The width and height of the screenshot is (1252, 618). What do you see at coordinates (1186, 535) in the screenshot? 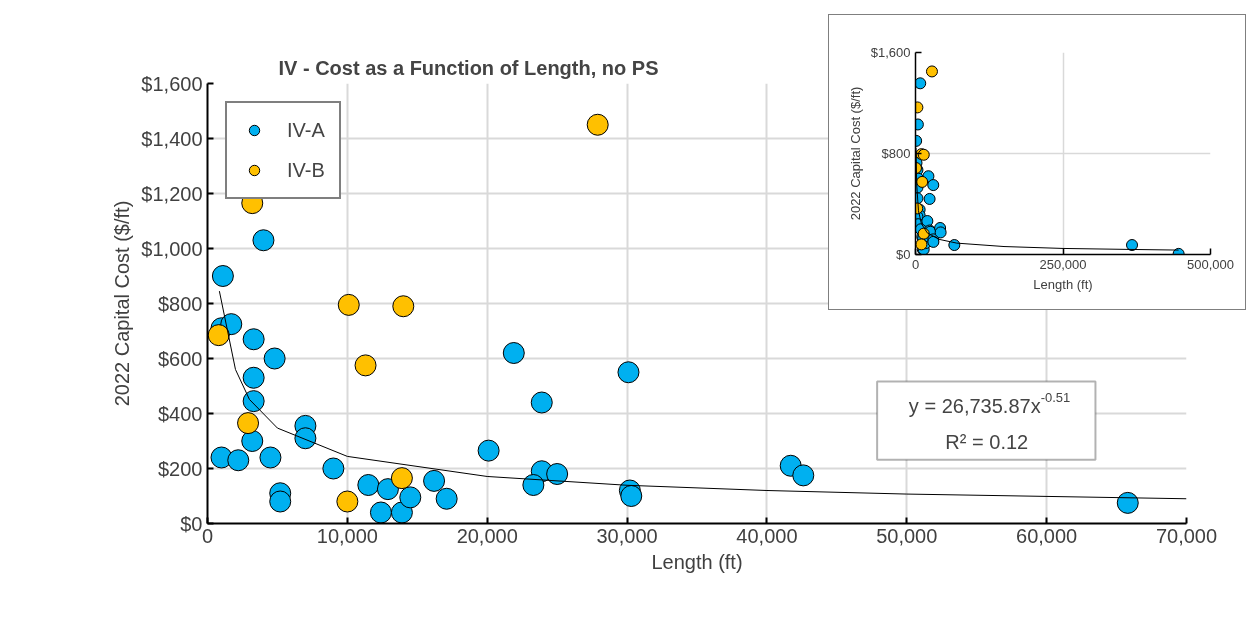
I see `x-tick-label: 70,000` at bounding box center [1186, 535].